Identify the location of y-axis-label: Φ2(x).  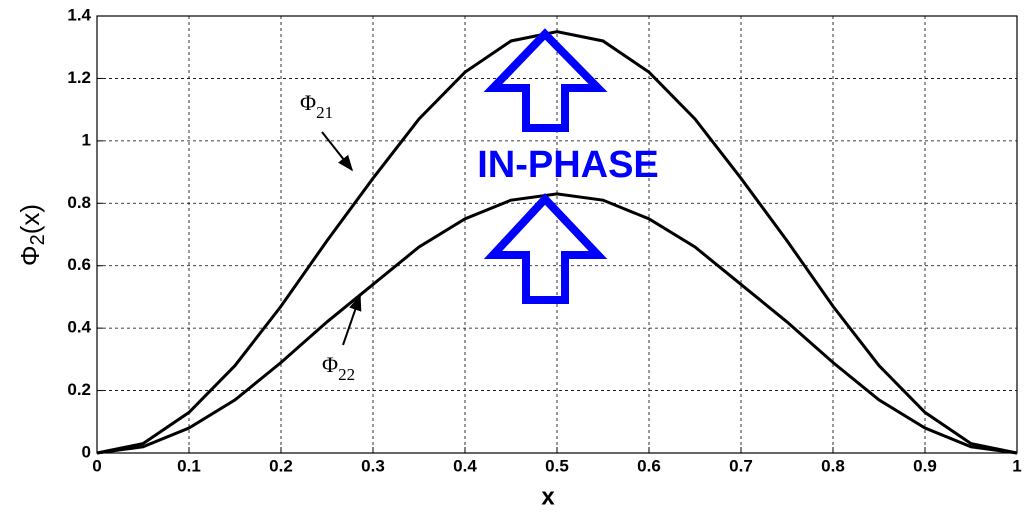
(32, 235).